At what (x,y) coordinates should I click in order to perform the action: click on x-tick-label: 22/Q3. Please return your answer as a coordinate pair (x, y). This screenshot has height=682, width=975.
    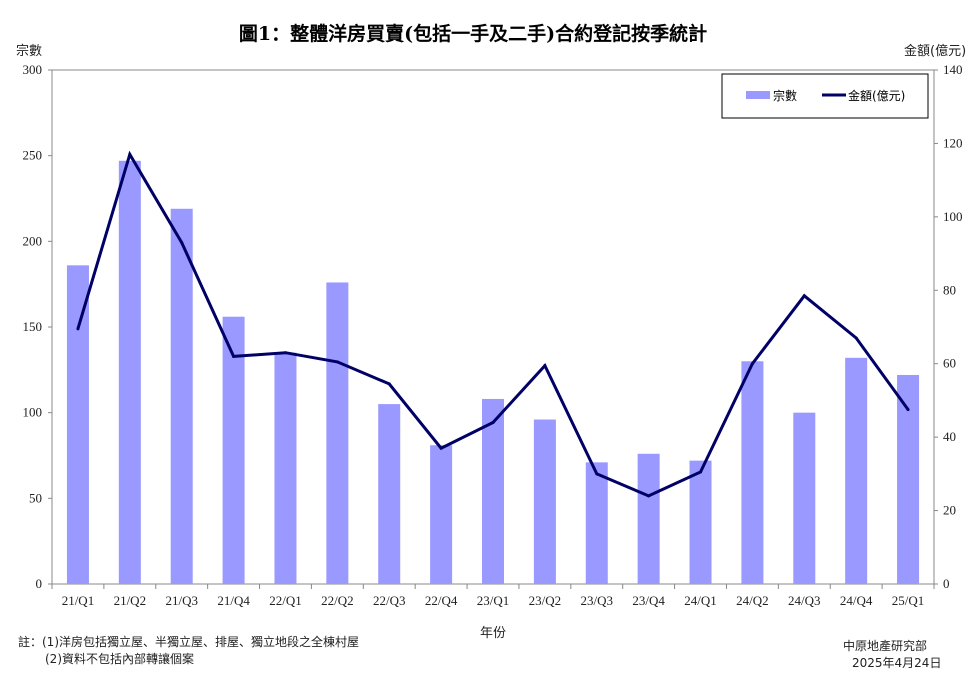
    Looking at the image, I should click on (389, 600).